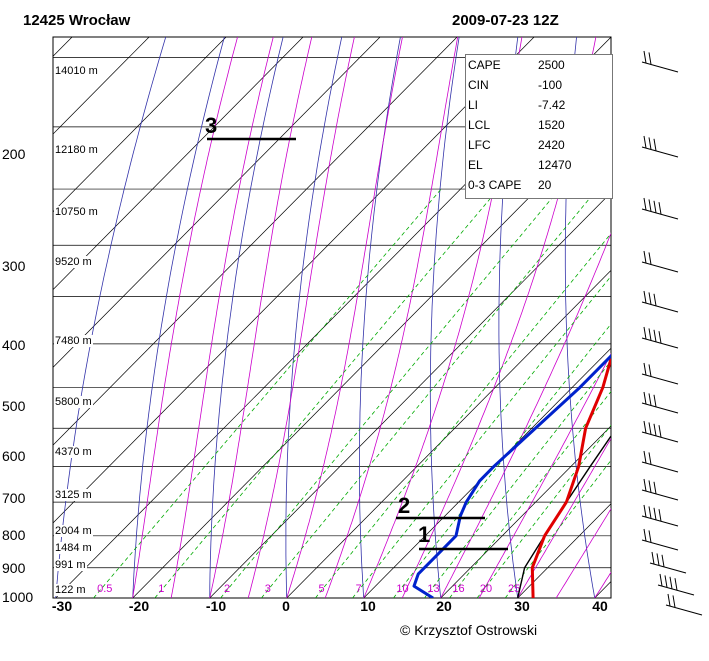 This screenshot has width=709, height=661. What do you see at coordinates (600, 606) in the screenshot?
I see `x-tick-label: 40` at bounding box center [600, 606].